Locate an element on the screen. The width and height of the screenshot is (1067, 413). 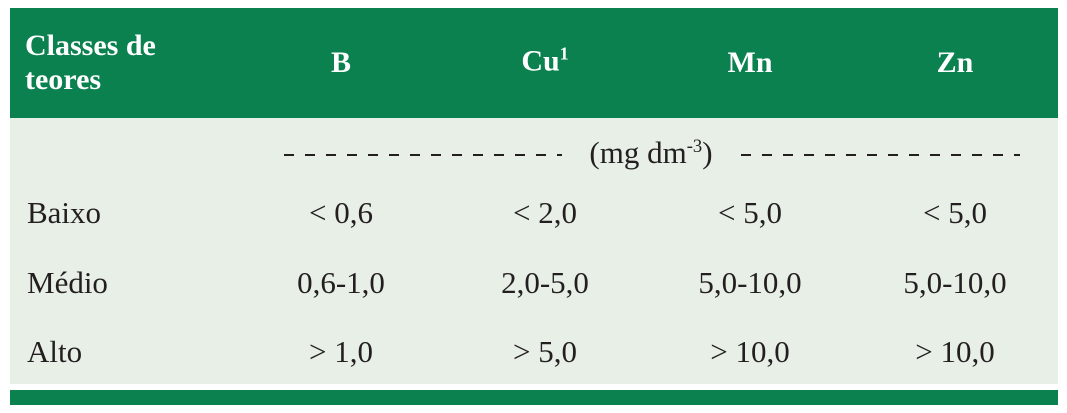
row-label: Baixo is located at coordinates (64, 212).